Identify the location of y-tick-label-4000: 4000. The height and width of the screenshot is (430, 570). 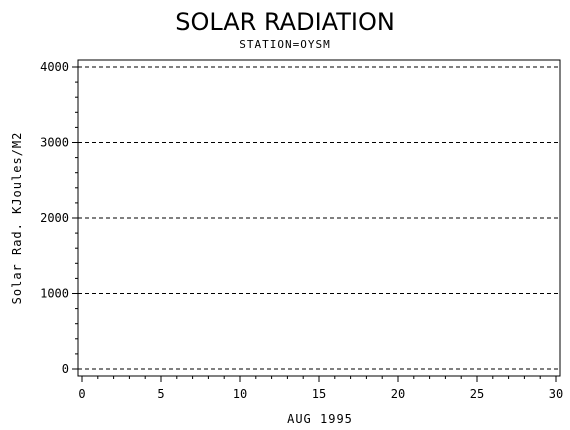
(54, 67).